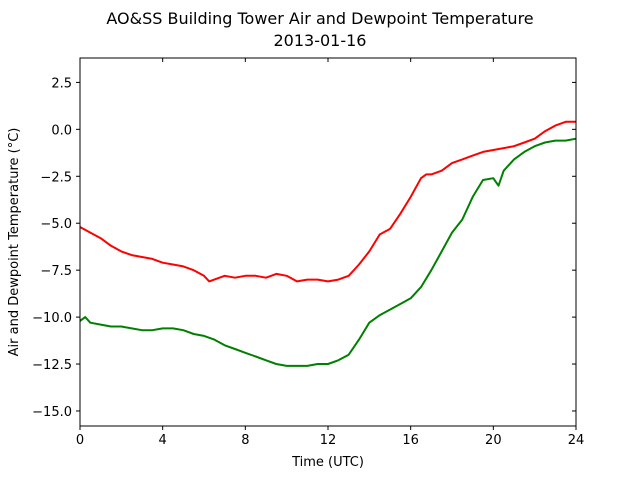 The width and height of the screenshot is (640, 480). What do you see at coordinates (56, 177) in the screenshot?
I see `y-tick-label: −2.5` at bounding box center [56, 177].